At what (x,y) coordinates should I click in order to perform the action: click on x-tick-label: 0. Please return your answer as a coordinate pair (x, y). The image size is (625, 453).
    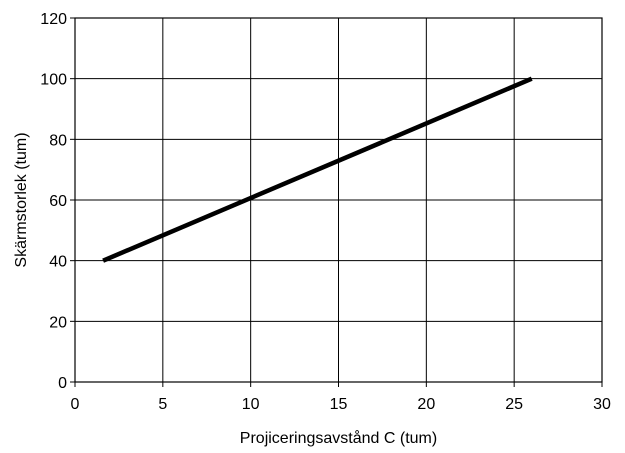
    Looking at the image, I should click on (75, 404).